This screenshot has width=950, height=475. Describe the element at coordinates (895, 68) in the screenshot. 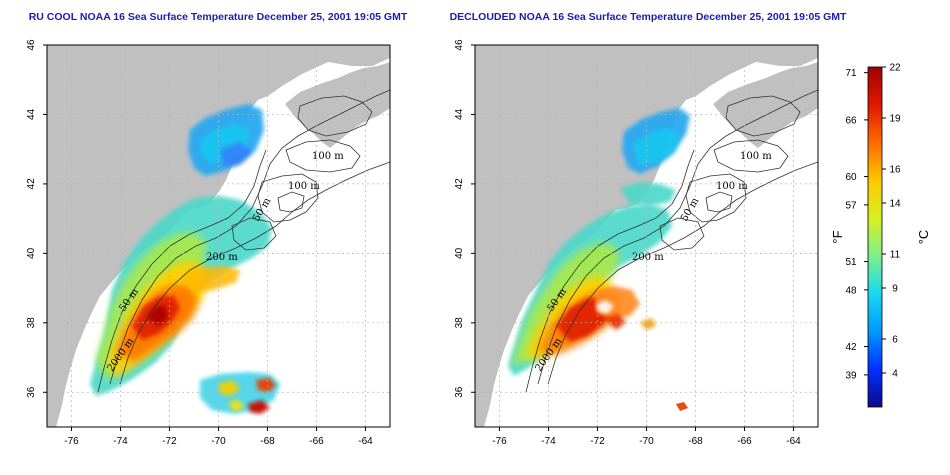

I see `celsius-tick-label: 22` at that location.